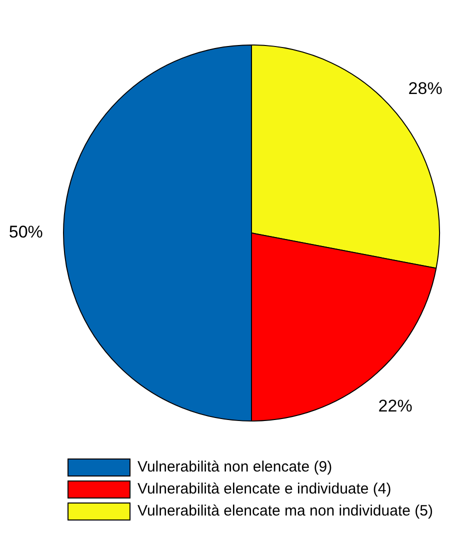 This screenshot has height=542, width=473. I want to click on legend-label: Vulnerabilità elencate e individuate (4), so click(265, 489).